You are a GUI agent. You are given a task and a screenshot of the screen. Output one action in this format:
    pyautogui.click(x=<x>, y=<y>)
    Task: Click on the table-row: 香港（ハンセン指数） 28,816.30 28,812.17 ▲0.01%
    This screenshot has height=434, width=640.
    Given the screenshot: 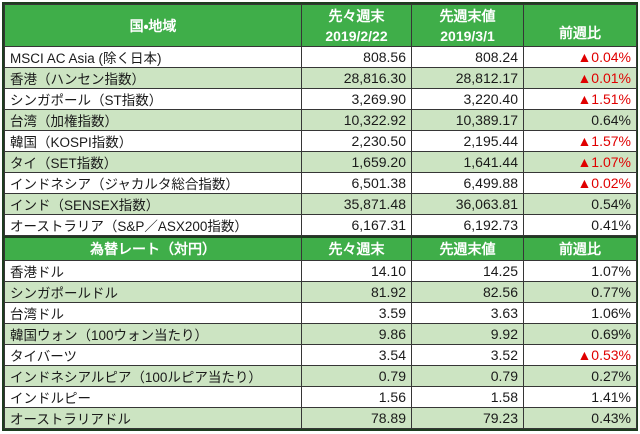 What is the action you would take?
    pyautogui.click(x=320, y=78)
    